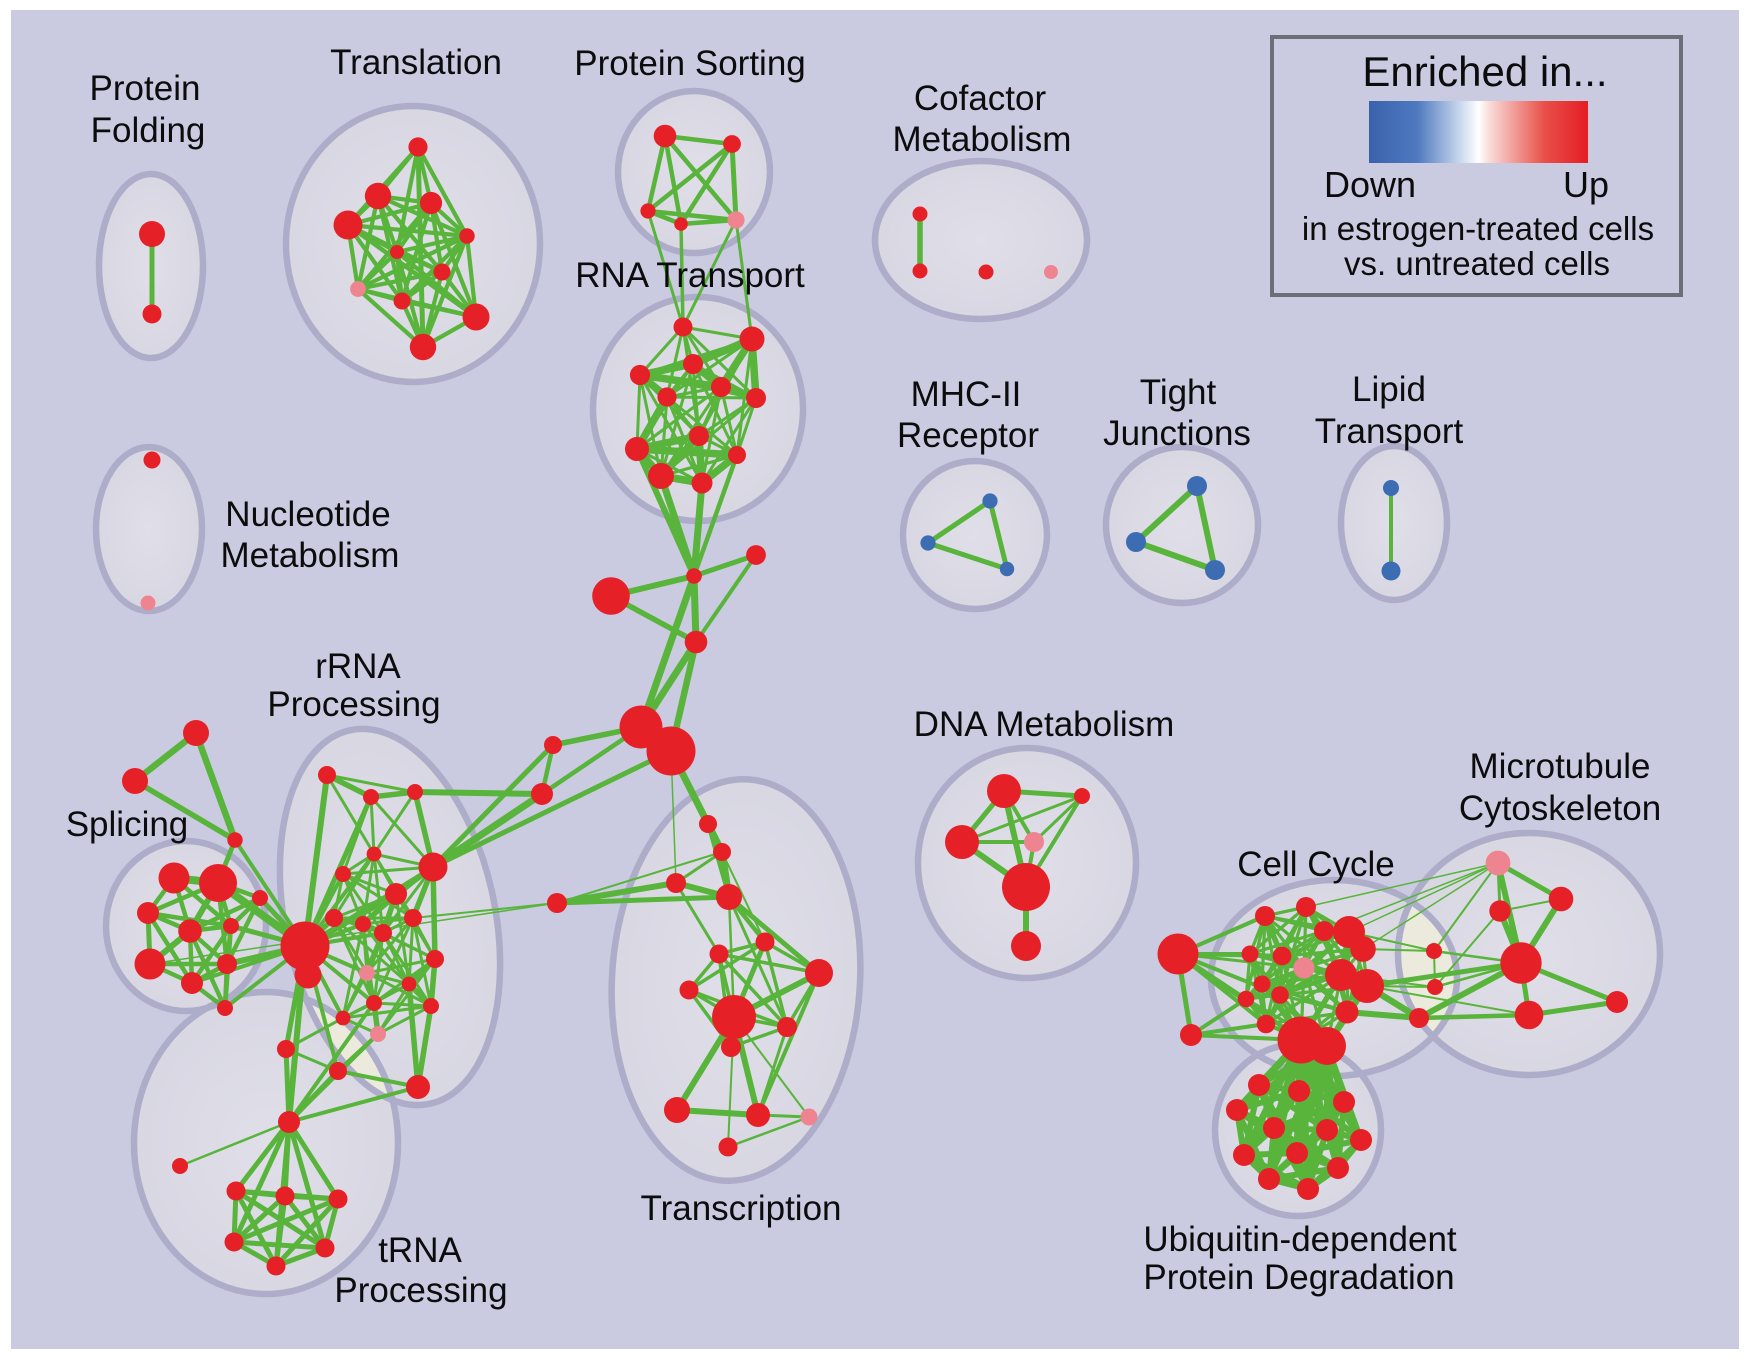 This screenshot has height=1360, width=1750. Describe the element at coordinates (1478, 228) in the screenshot. I see `svg-text: in estrogen-treated cells` at that location.